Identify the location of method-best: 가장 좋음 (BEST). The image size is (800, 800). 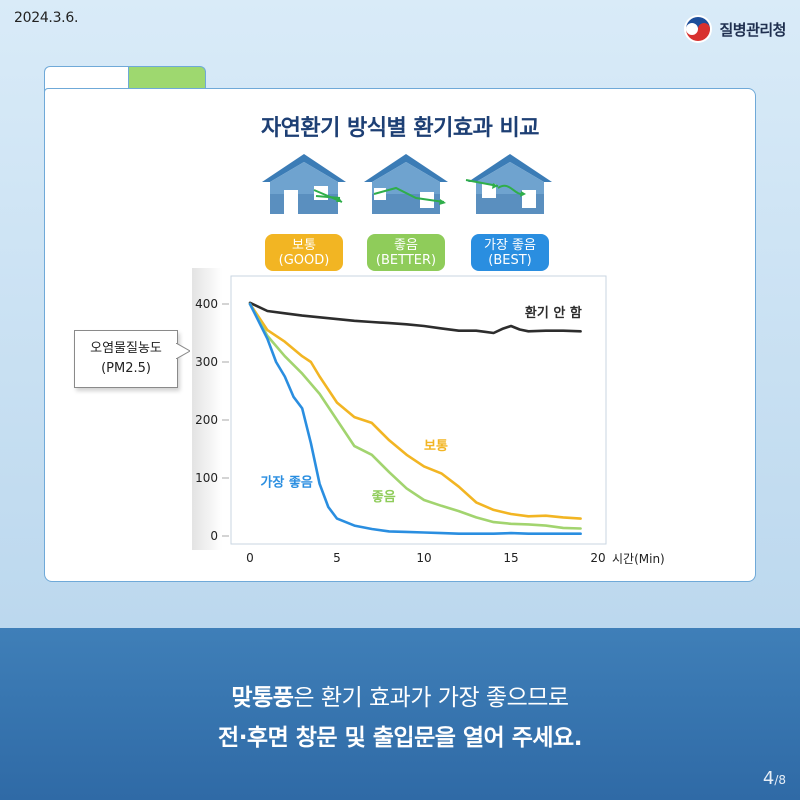
(510, 210).